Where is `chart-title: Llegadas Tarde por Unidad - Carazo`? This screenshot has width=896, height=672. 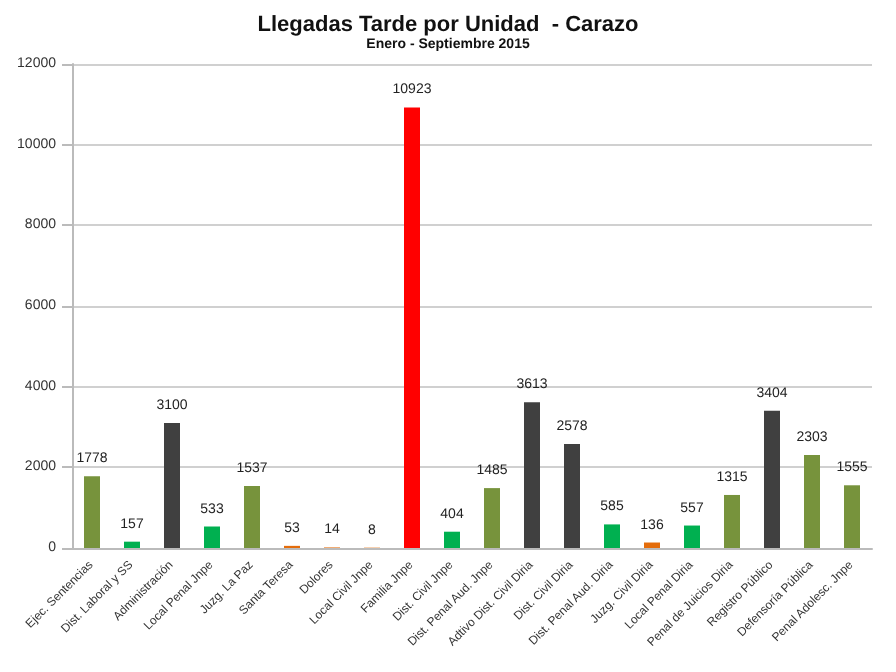
chart-title: Llegadas Tarde por Unidad - Carazo is located at coordinates (448, 25).